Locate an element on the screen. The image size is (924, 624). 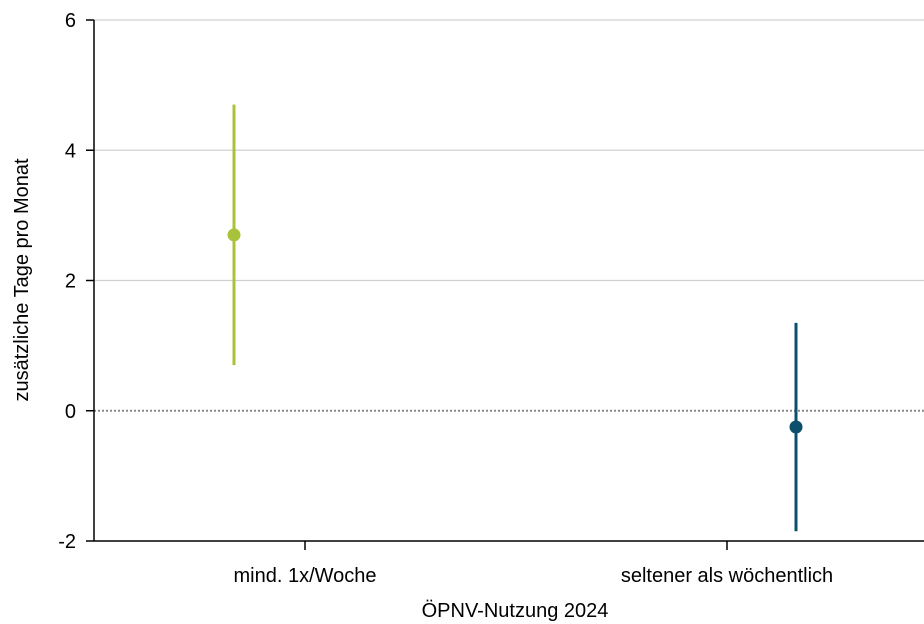
y-tick-label: 0 is located at coordinates (70, 412).